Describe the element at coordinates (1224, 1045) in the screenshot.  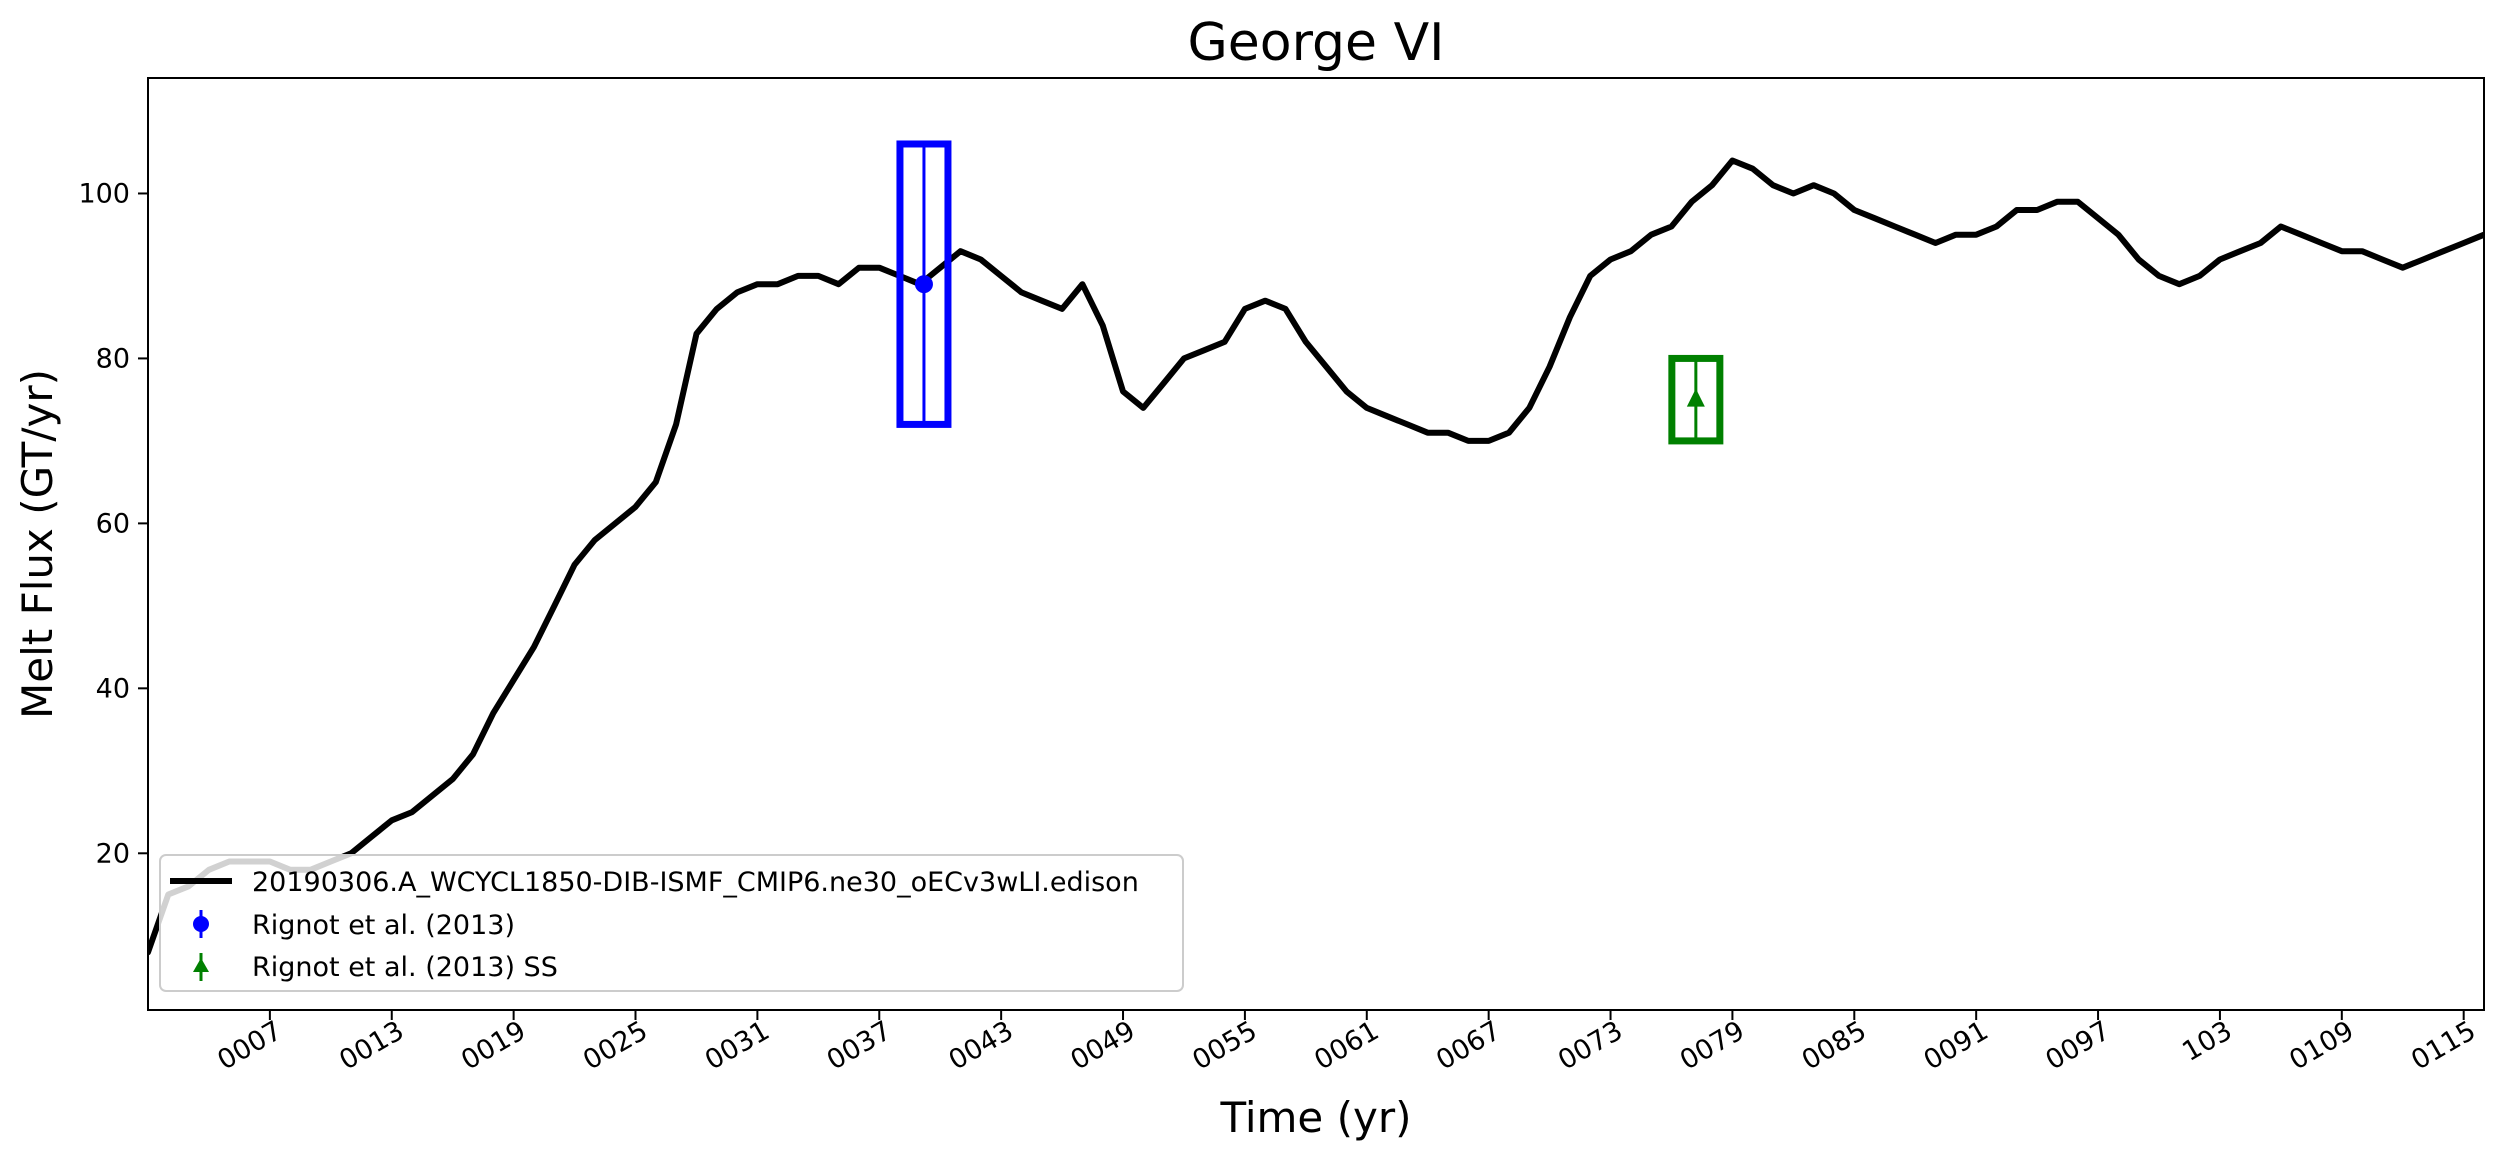
I see `x-tick-label: 0055` at that location.